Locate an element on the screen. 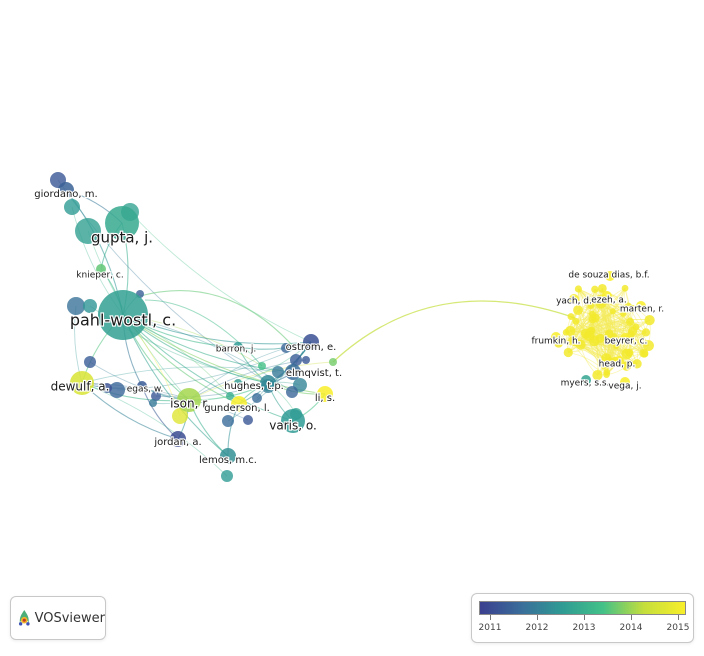 The width and height of the screenshot is (704, 656). node-label-ezeh: ezeh, a. is located at coordinates (609, 301).